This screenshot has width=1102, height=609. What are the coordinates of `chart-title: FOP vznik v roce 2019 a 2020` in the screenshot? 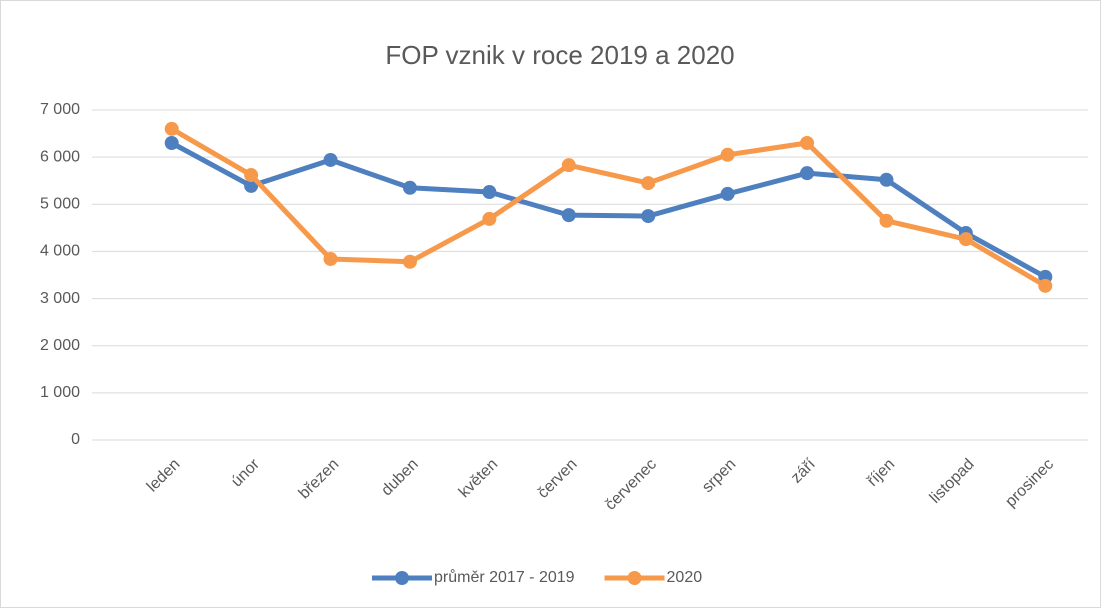 It's located at (559, 55).